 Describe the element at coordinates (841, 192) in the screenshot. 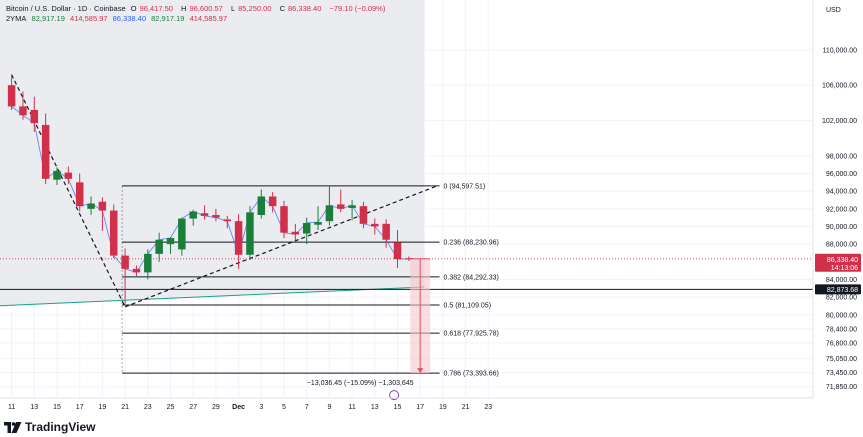

I see `price-axis-label: 94,000.00` at that location.